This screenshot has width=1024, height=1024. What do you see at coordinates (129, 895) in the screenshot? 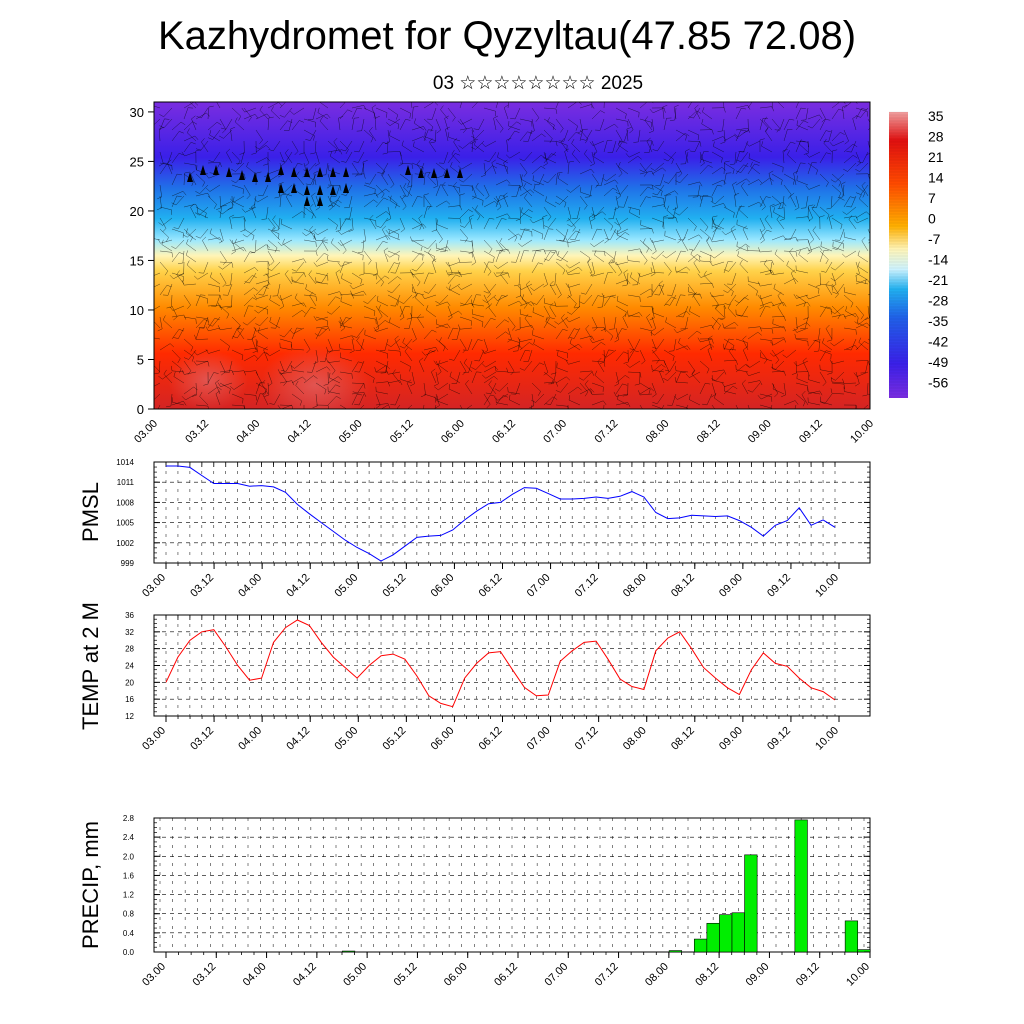
I see `y-tick-label: 1.2` at bounding box center [129, 895].